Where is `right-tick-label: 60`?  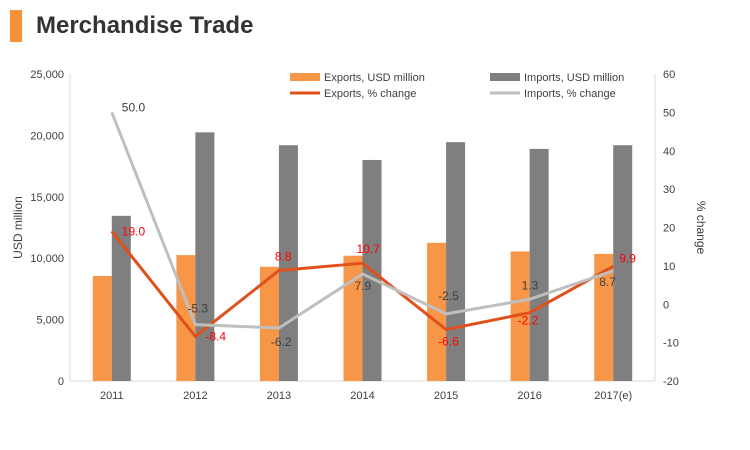
right-tick-label: 60 is located at coordinates (669, 75).